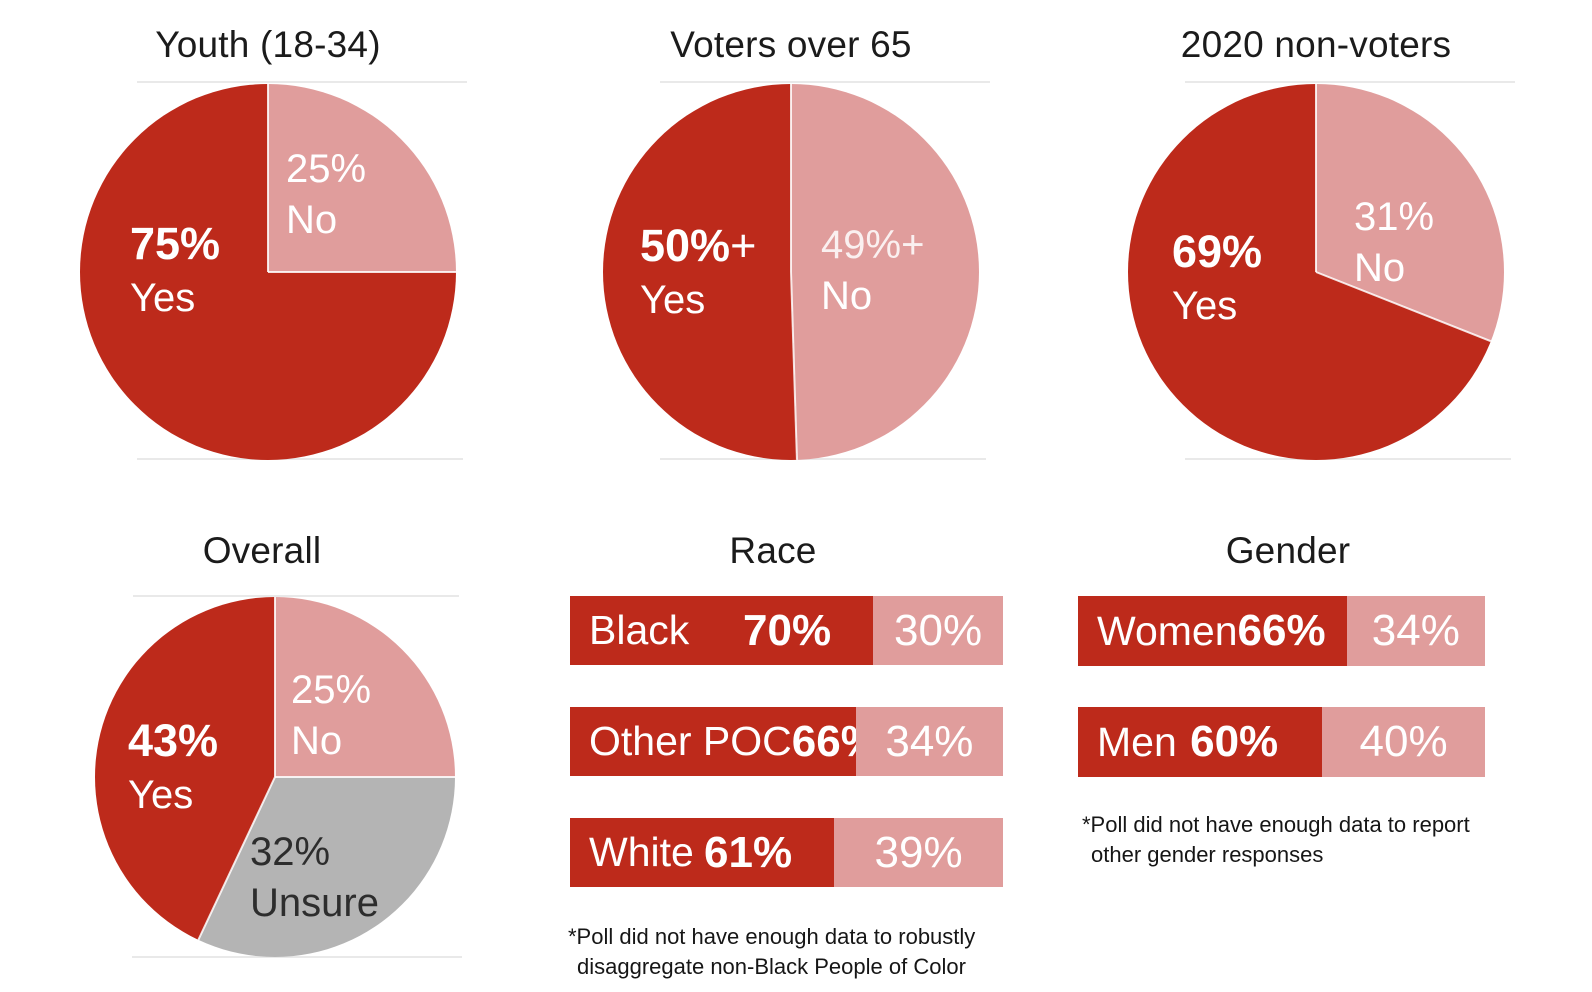 The image size is (1592, 992). I want to click on bar-row-men: Men 60% 40%, so click(1281, 742).